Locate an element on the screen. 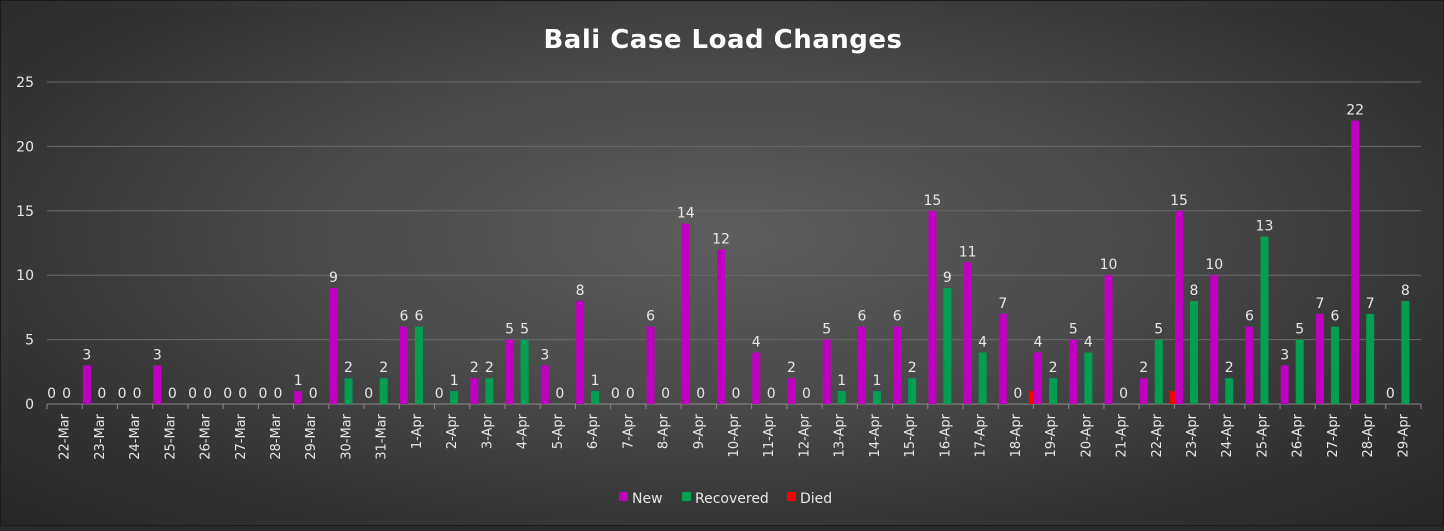 The image size is (1444, 531). x-tick-label: 2-Apr is located at coordinates (452, 431).